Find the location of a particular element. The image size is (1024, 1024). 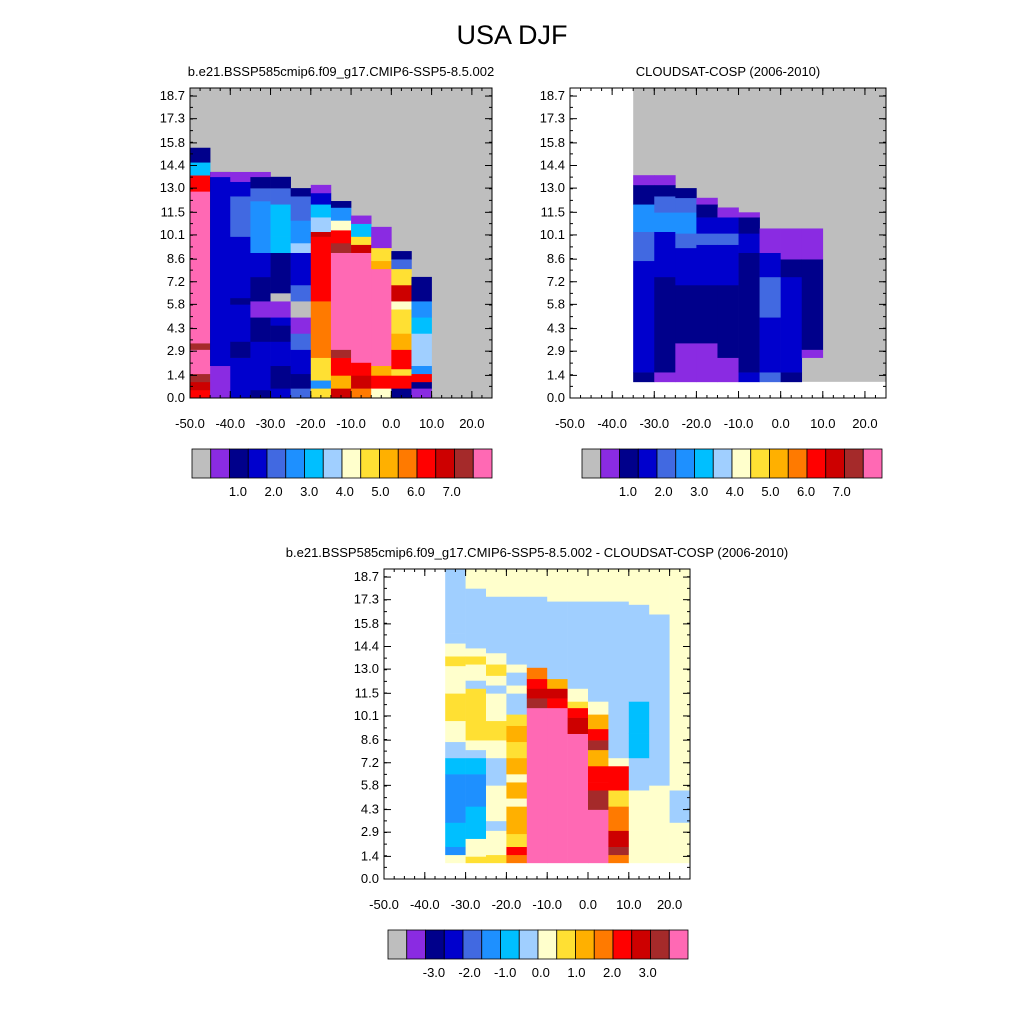

y-tick-label: 5.8 is located at coordinates (370, 784).